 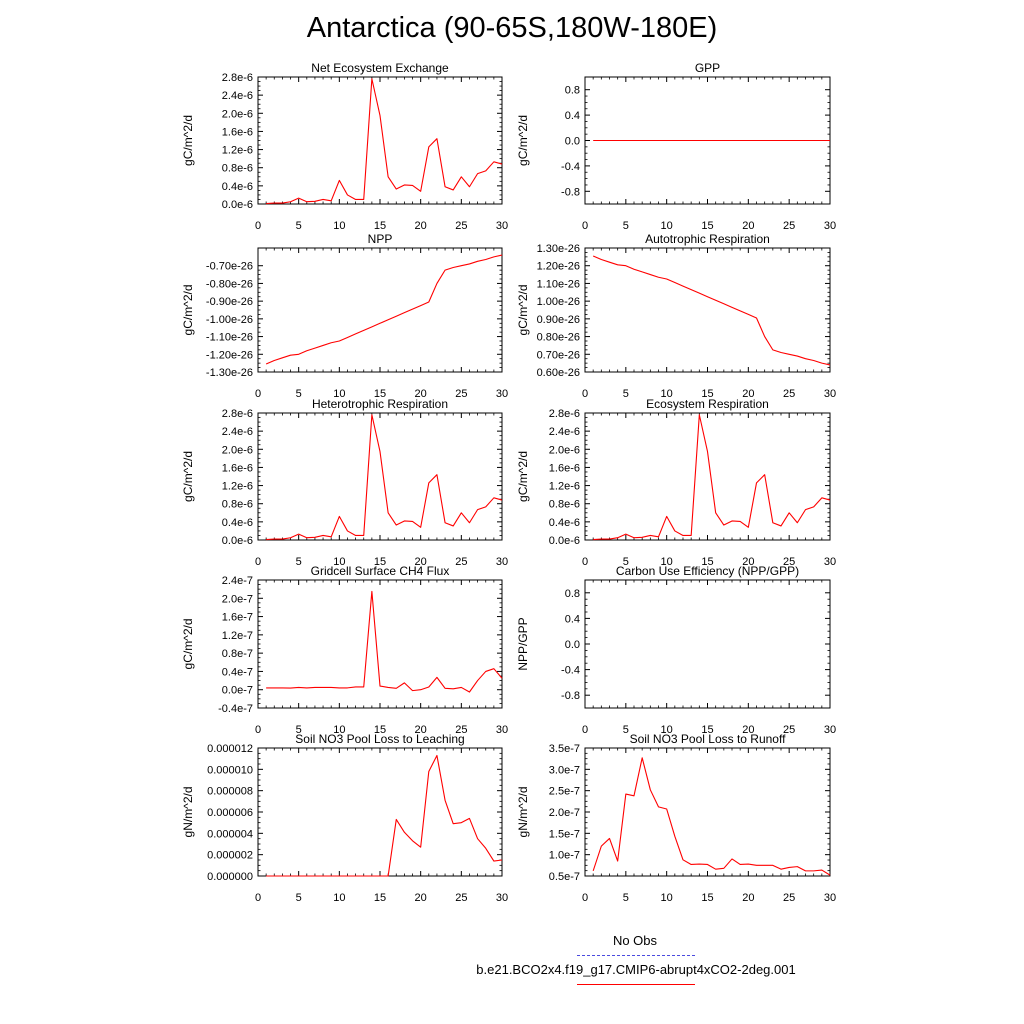 I want to click on y-tick-label: 2.0e-7, so click(x=564, y=813).